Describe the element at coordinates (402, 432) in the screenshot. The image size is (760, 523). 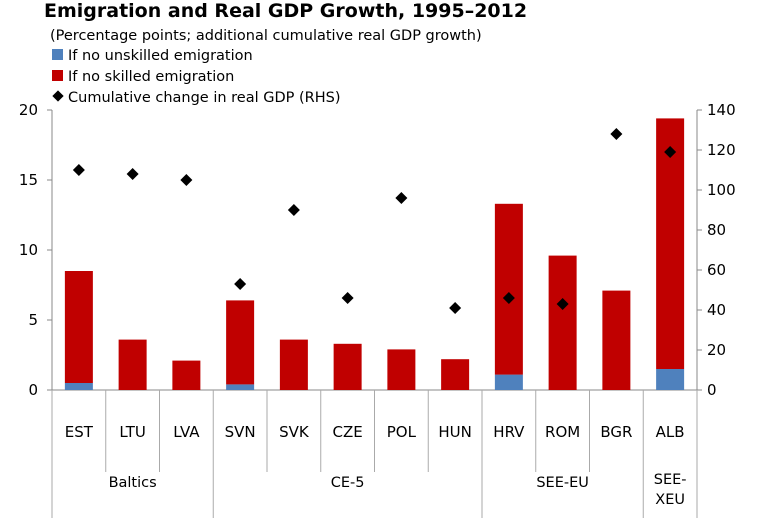
I see `category-label-pol: POL` at that location.